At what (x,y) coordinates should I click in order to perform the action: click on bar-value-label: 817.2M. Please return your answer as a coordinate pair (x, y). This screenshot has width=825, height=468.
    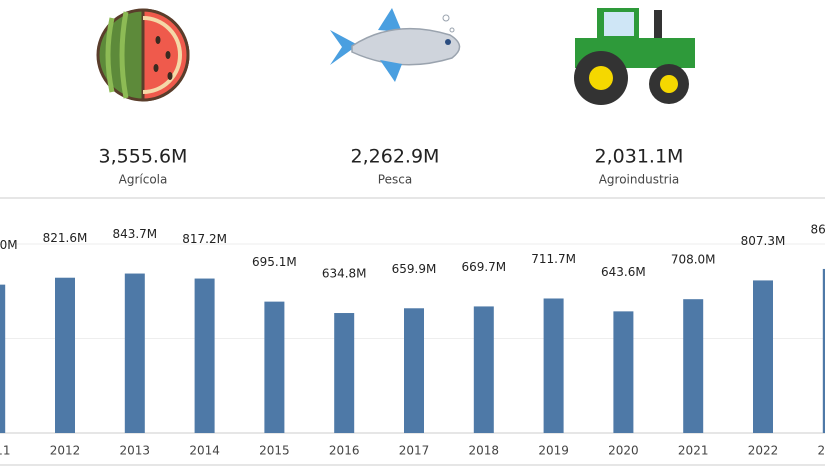
    Looking at the image, I should click on (204, 239).